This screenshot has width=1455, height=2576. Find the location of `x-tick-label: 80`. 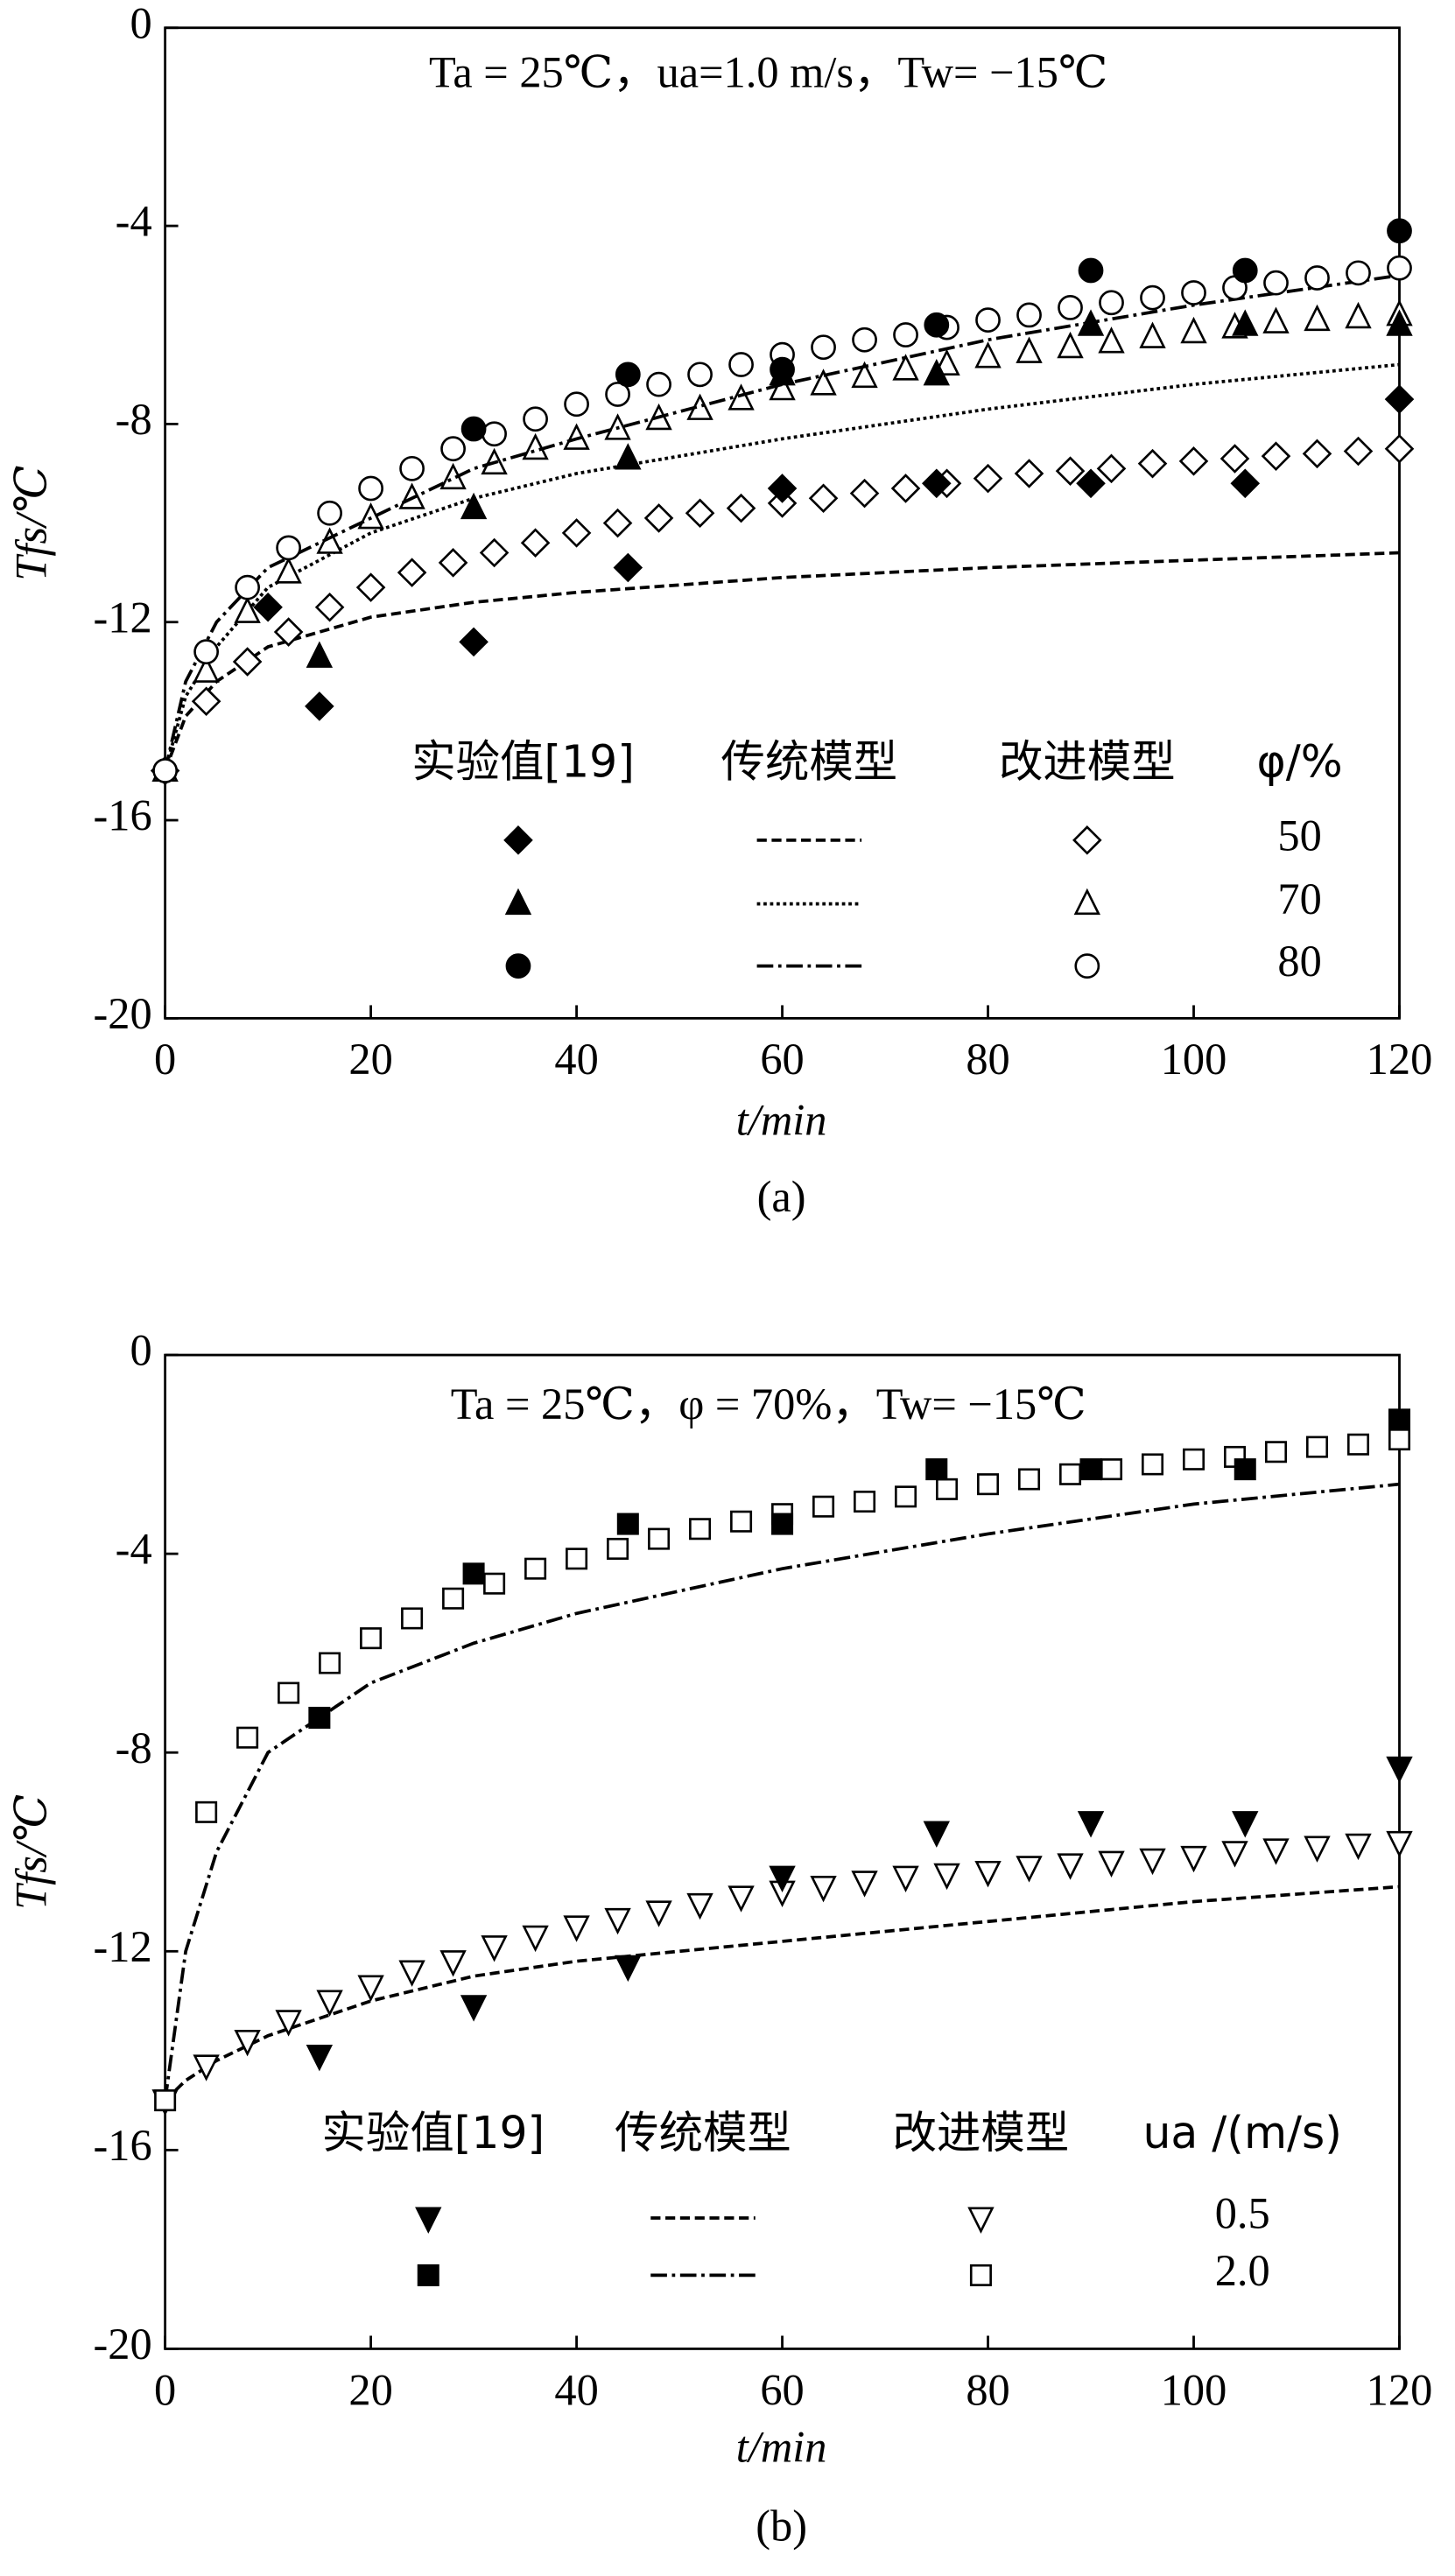

x-tick-label: 80 is located at coordinates (987, 2389).